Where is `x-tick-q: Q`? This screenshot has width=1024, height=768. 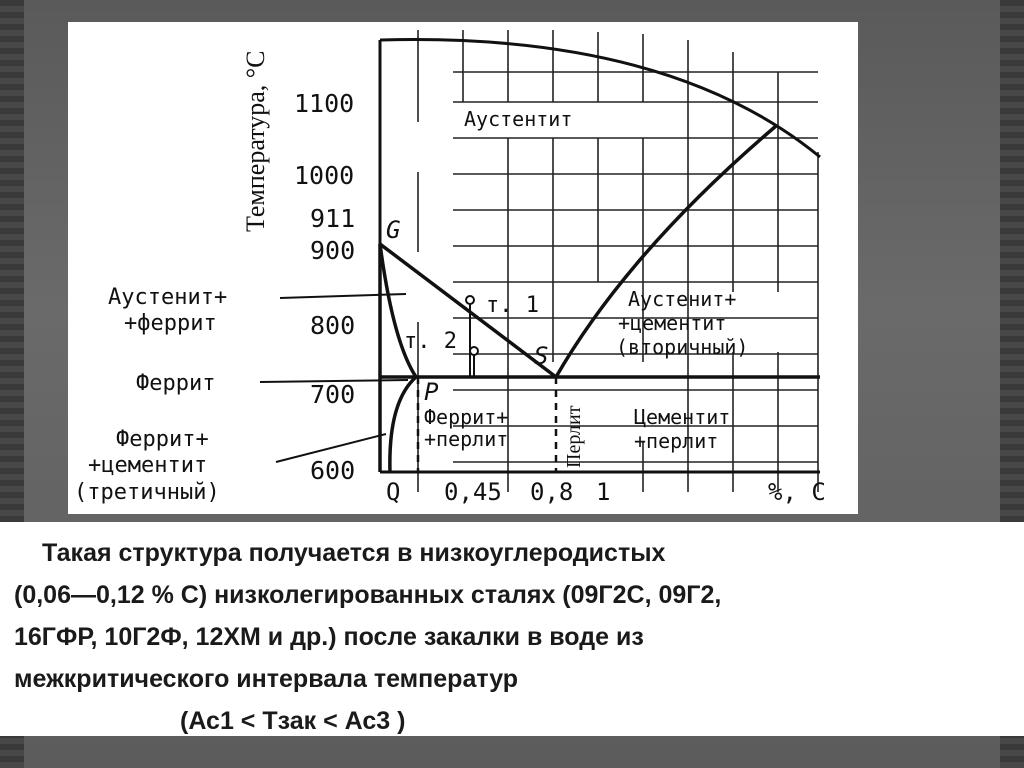 x-tick-q: Q is located at coordinates (393, 492).